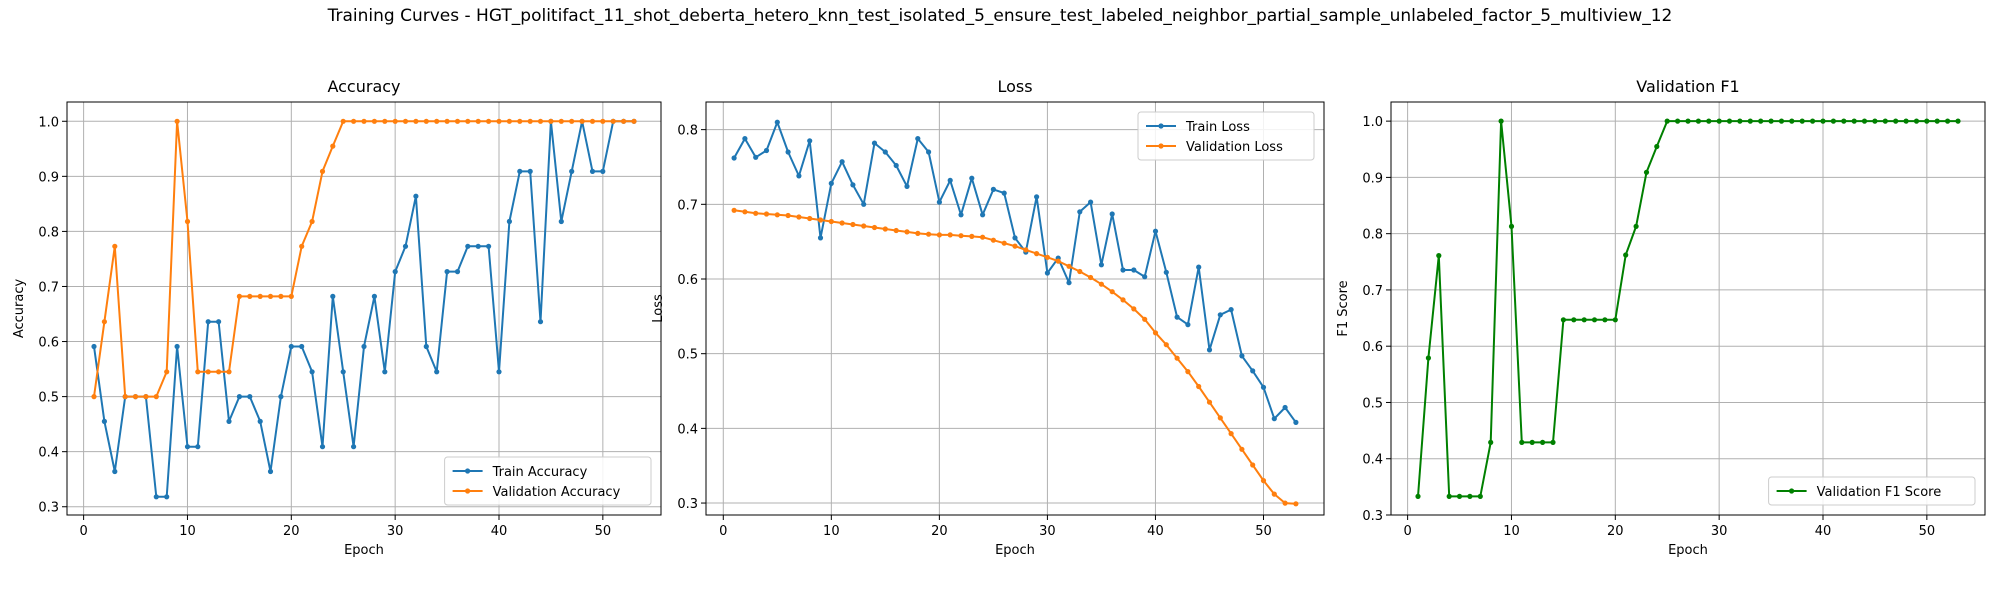 This screenshot has width=2000, height=600. What do you see at coordinates (1823, 531) in the screenshot?
I see `x-tick-label: 40` at bounding box center [1823, 531].